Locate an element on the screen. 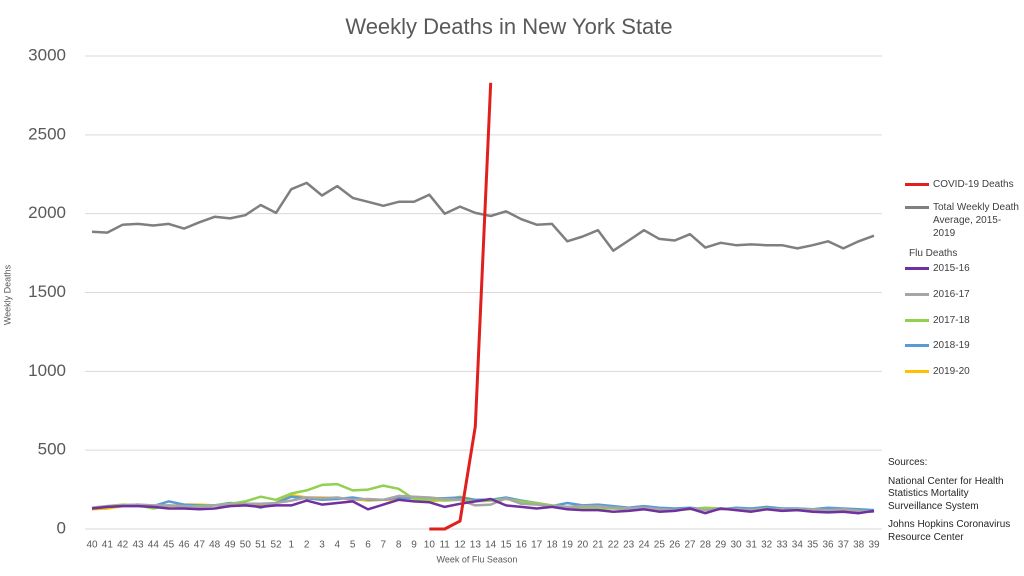  x-tick-label: 5 is located at coordinates (353, 545).